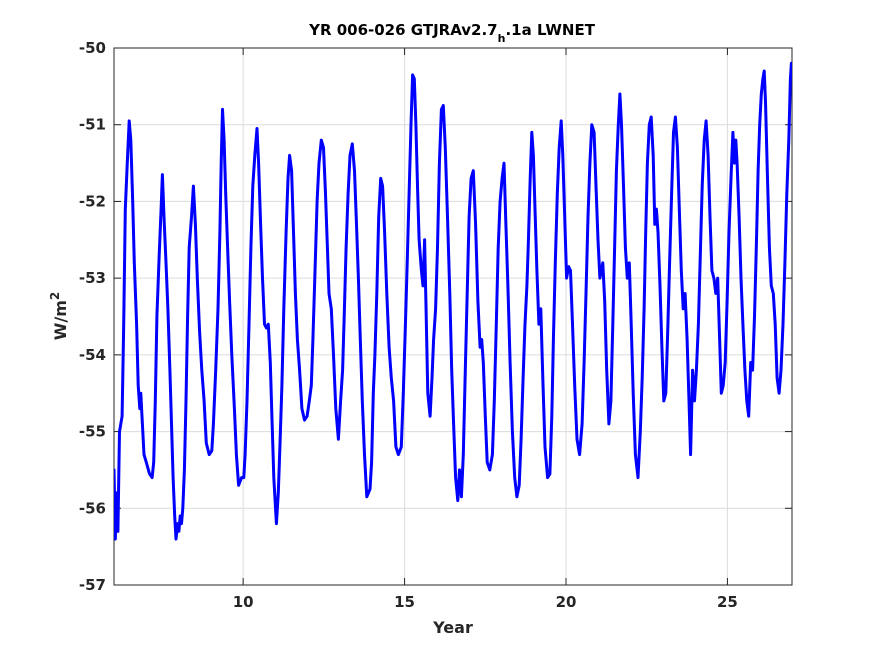 The image size is (875, 656). What do you see at coordinates (92, 278) in the screenshot?
I see `y-tick-label: -53` at bounding box center [92, 278].